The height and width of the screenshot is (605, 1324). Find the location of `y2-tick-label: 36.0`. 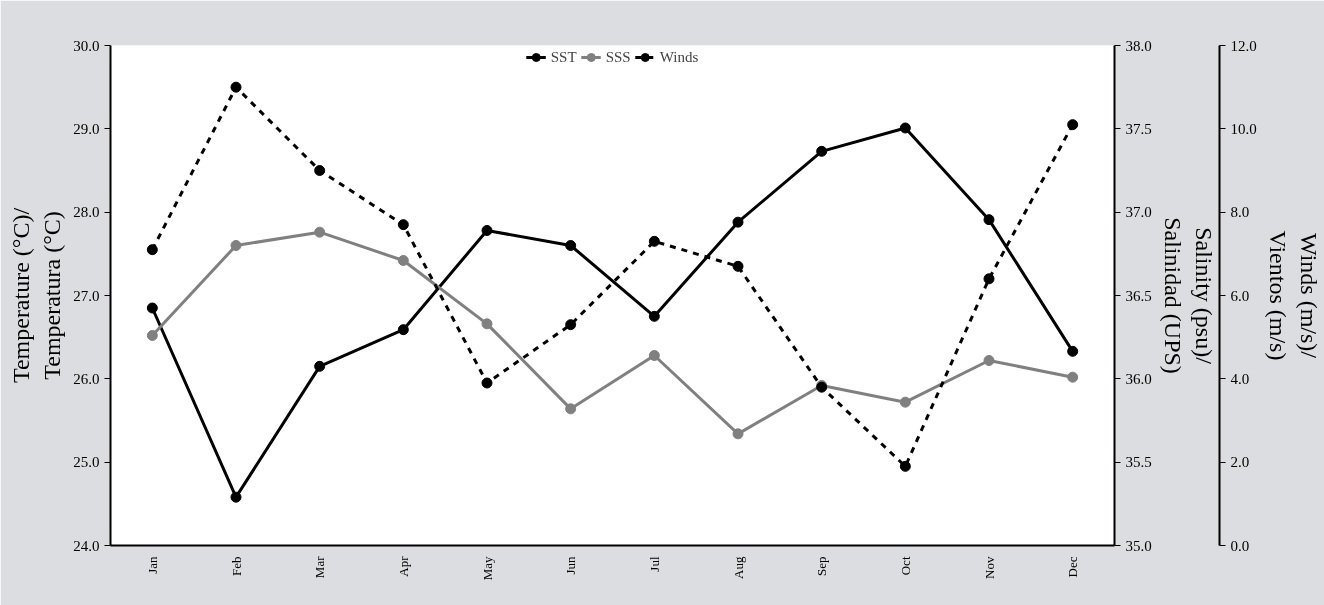

y2-tick-label: 36.0 is located at coordinates (1138, 378).